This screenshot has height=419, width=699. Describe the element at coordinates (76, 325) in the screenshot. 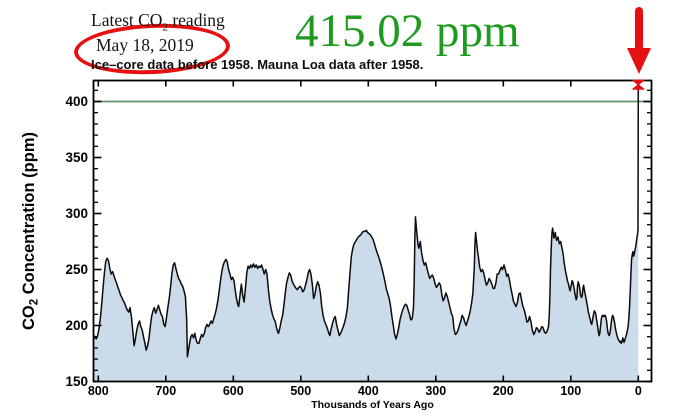

I see `y-tick-label: 200` at that location.